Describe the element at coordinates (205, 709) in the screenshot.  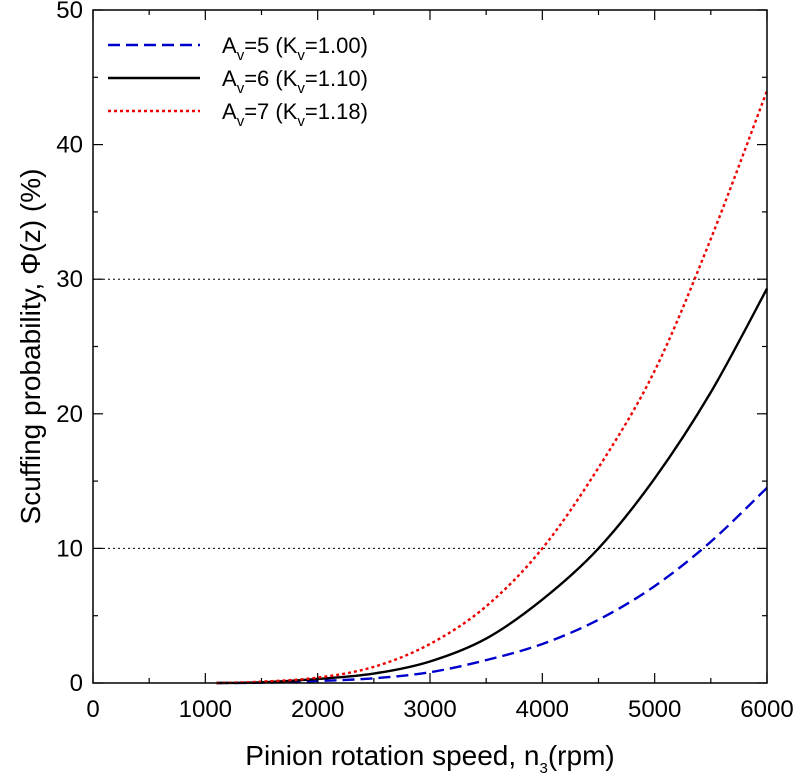
I see `x-tick-label: 1000` at that location.